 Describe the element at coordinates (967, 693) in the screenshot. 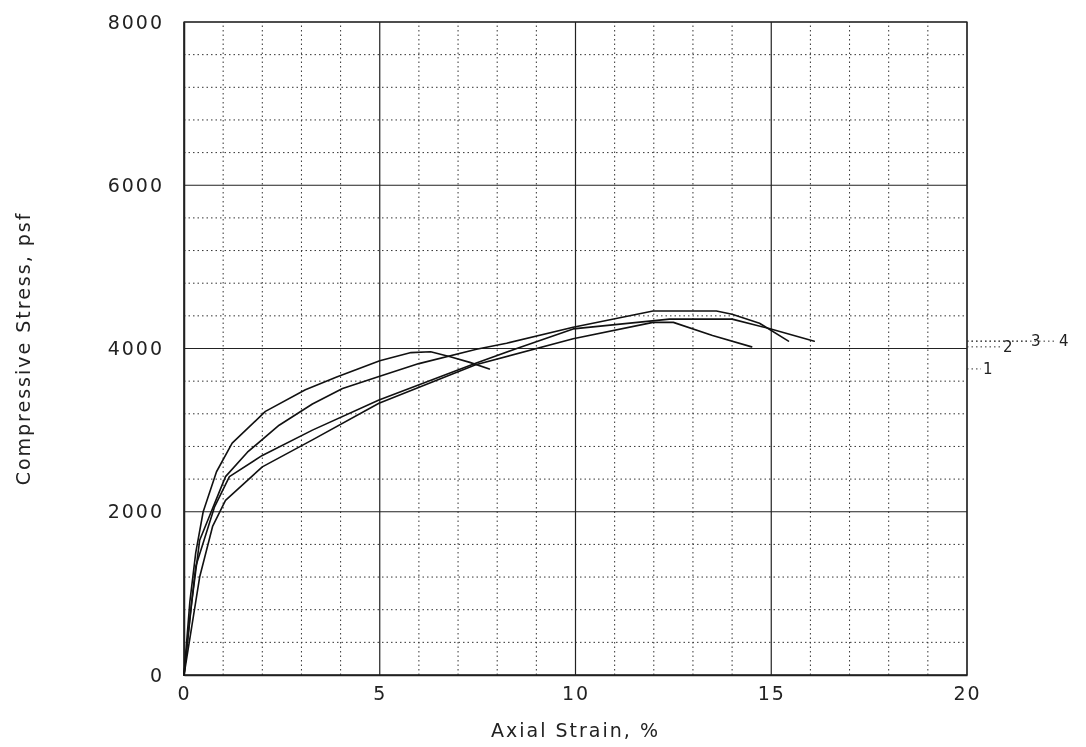

I see `x-tick-label: 20` at that location.